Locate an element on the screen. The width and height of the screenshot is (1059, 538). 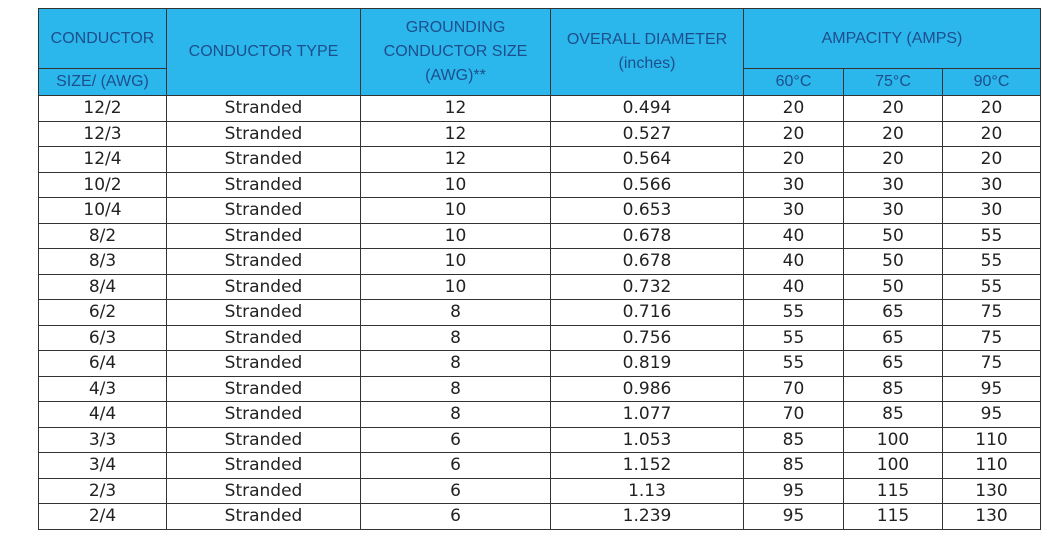
header-cell: 90°C is located at coordinates (991, 82).